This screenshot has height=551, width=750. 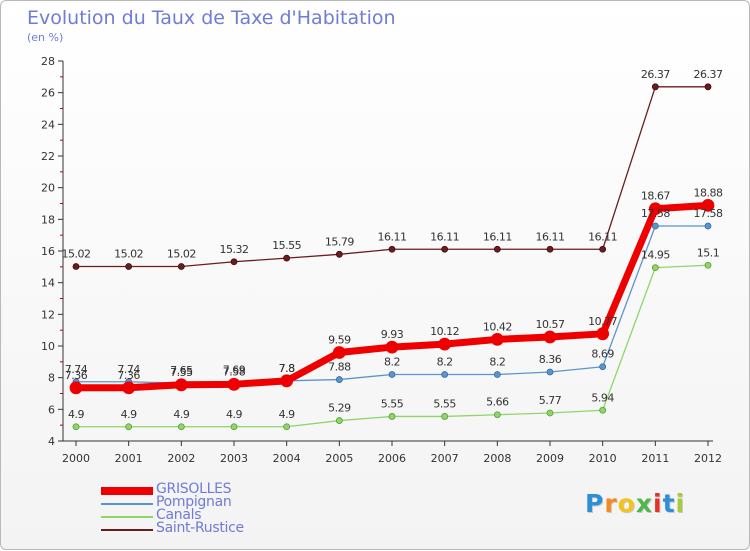 I want to click on legend-swatch-pompignan, so click(x=127, y=504).